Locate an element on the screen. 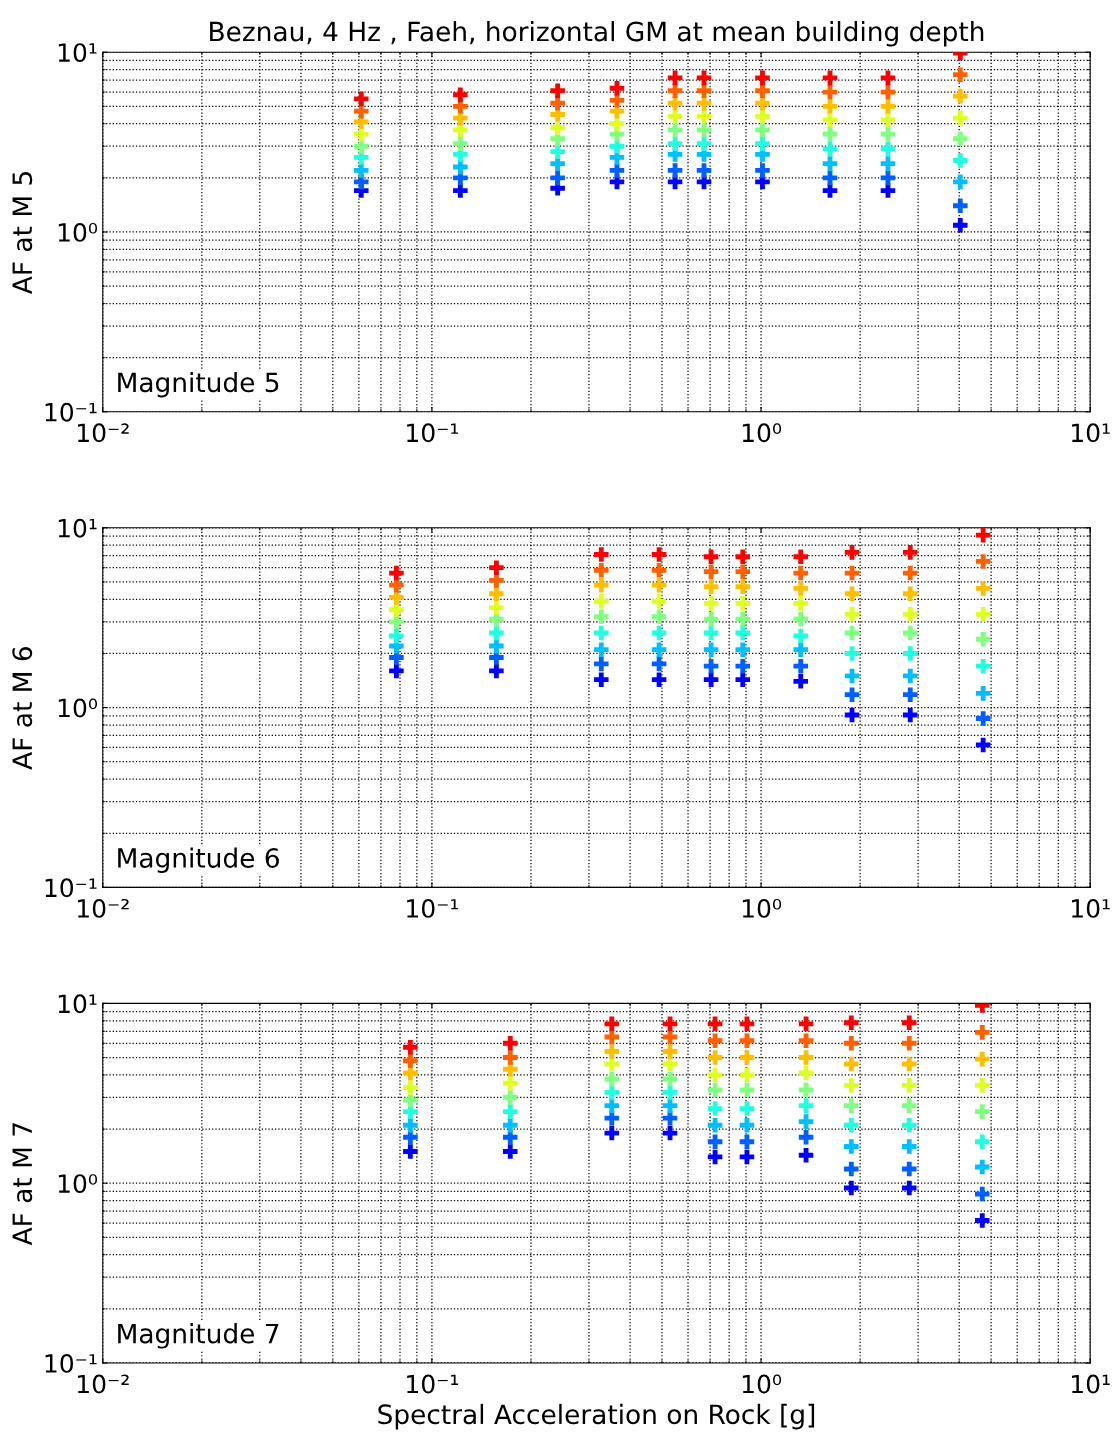 The height and width of the screenshot is (1450, 1117). y-axis-title: AF at M 6 is located at coordinates (22, 708).